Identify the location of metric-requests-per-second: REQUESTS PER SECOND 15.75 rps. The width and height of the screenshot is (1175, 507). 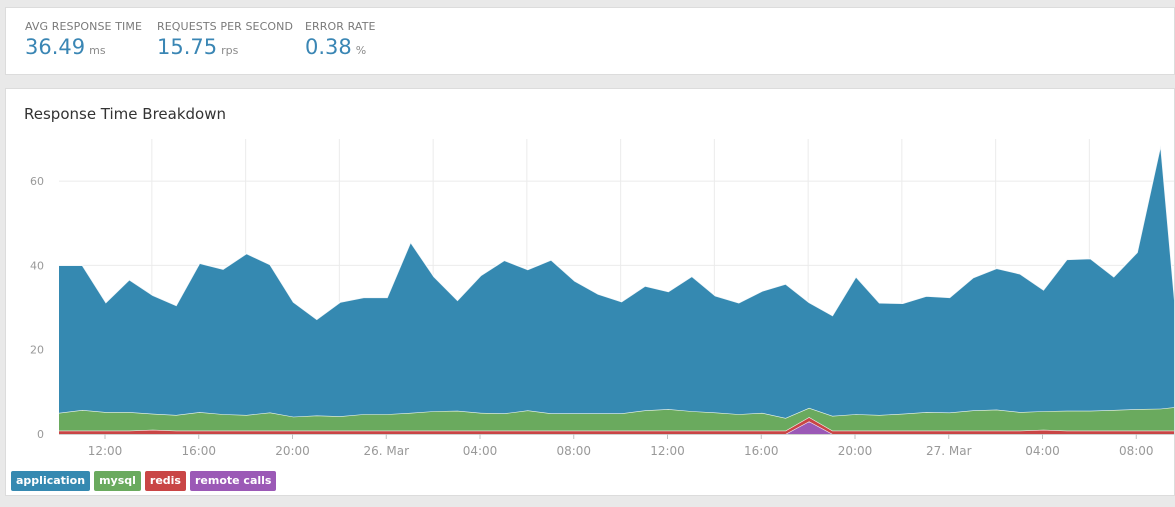
(225, 39).